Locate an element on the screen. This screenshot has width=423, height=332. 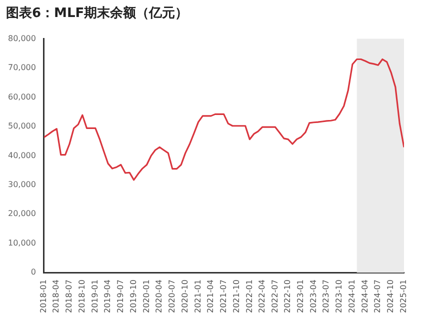
x-tick-label: 2018-10 is located at coordinates (82, 297).